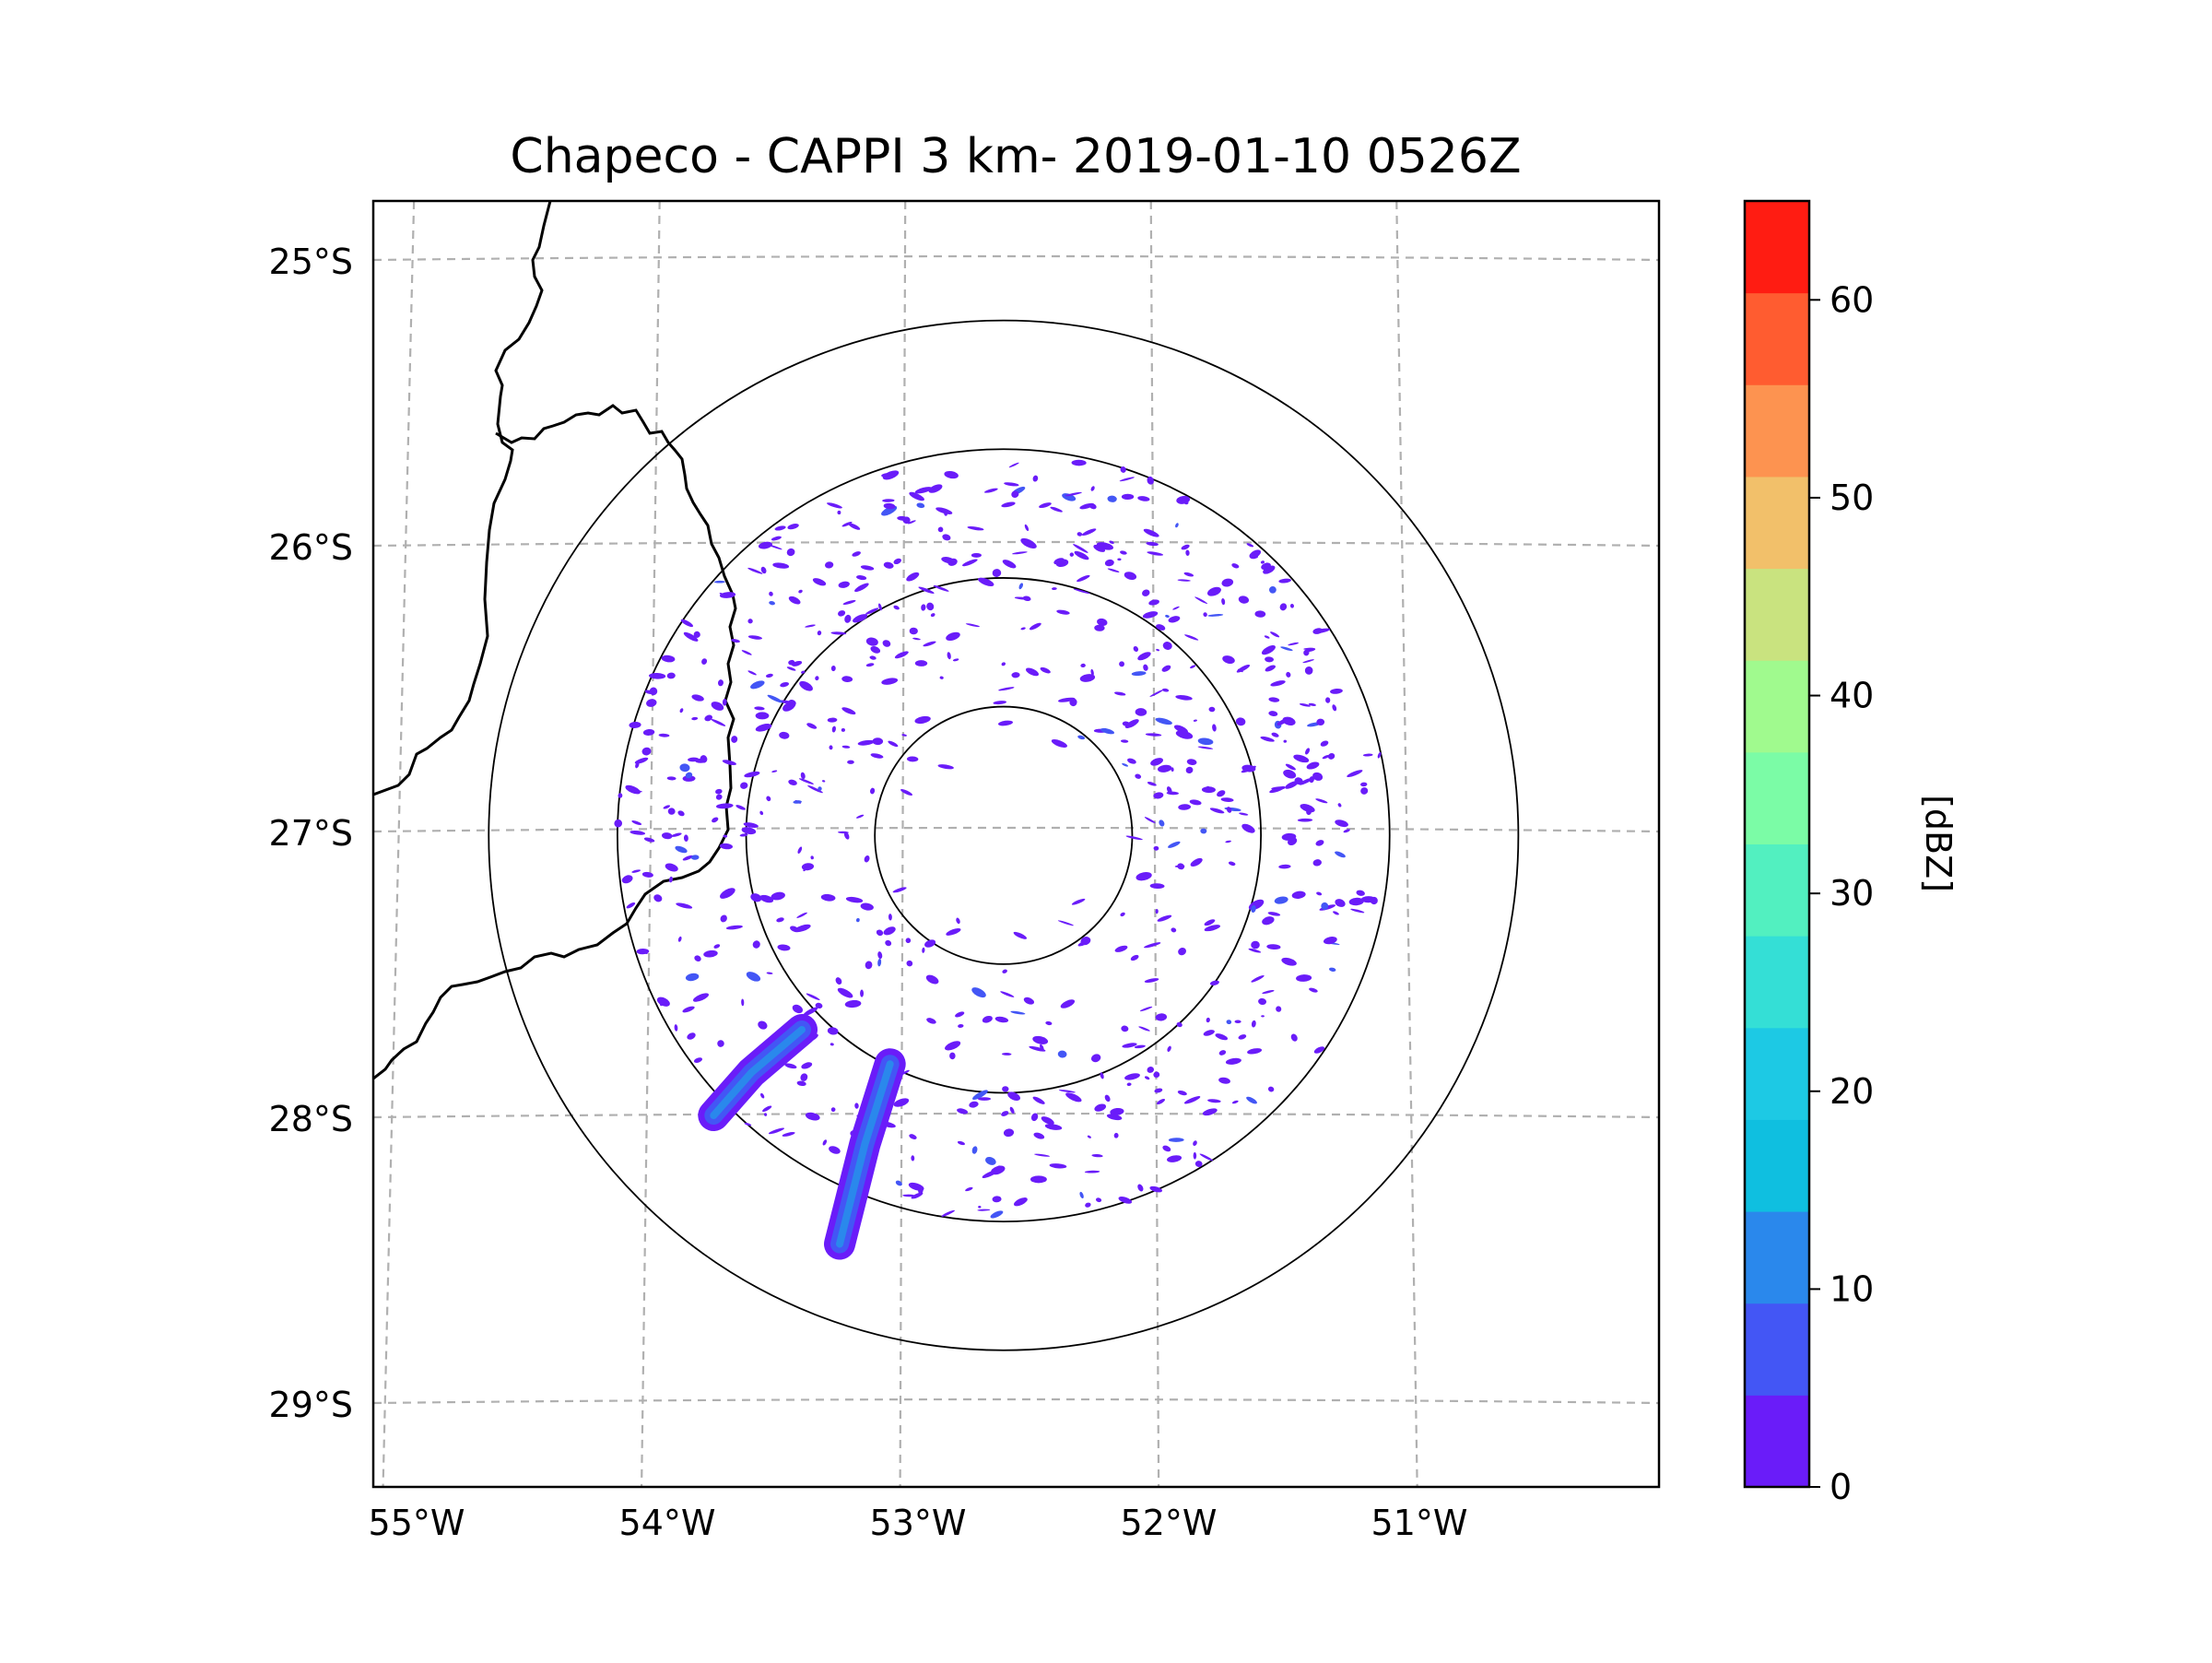 The width and height of the screenshot is (2212, 1663). What do you see at coordinates (1851, 853) in the screenshot?
I see `colorbar: 0 10 20 30 40 50 60 [dBZ]` at bounding box center [1851, 853].